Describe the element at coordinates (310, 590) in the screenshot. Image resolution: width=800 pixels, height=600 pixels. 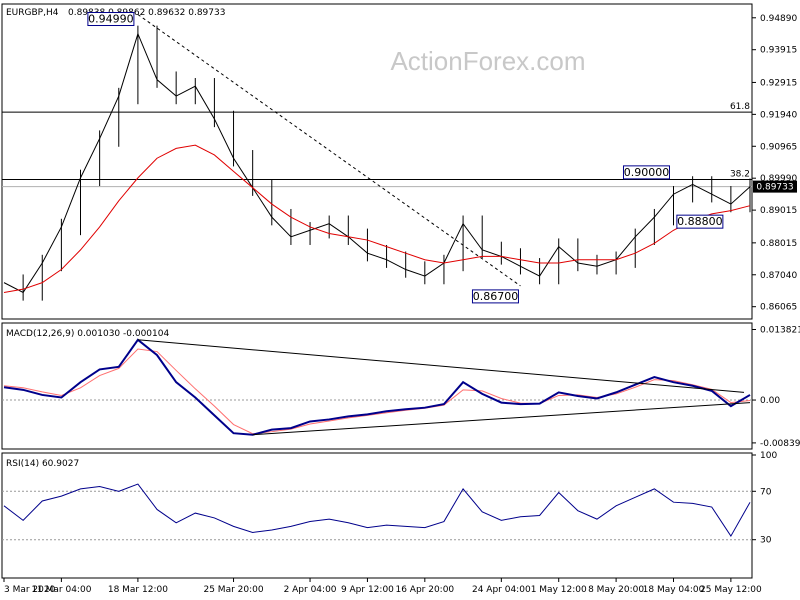
I see `x-tick-label: 2 Apr 04:00` at that location.